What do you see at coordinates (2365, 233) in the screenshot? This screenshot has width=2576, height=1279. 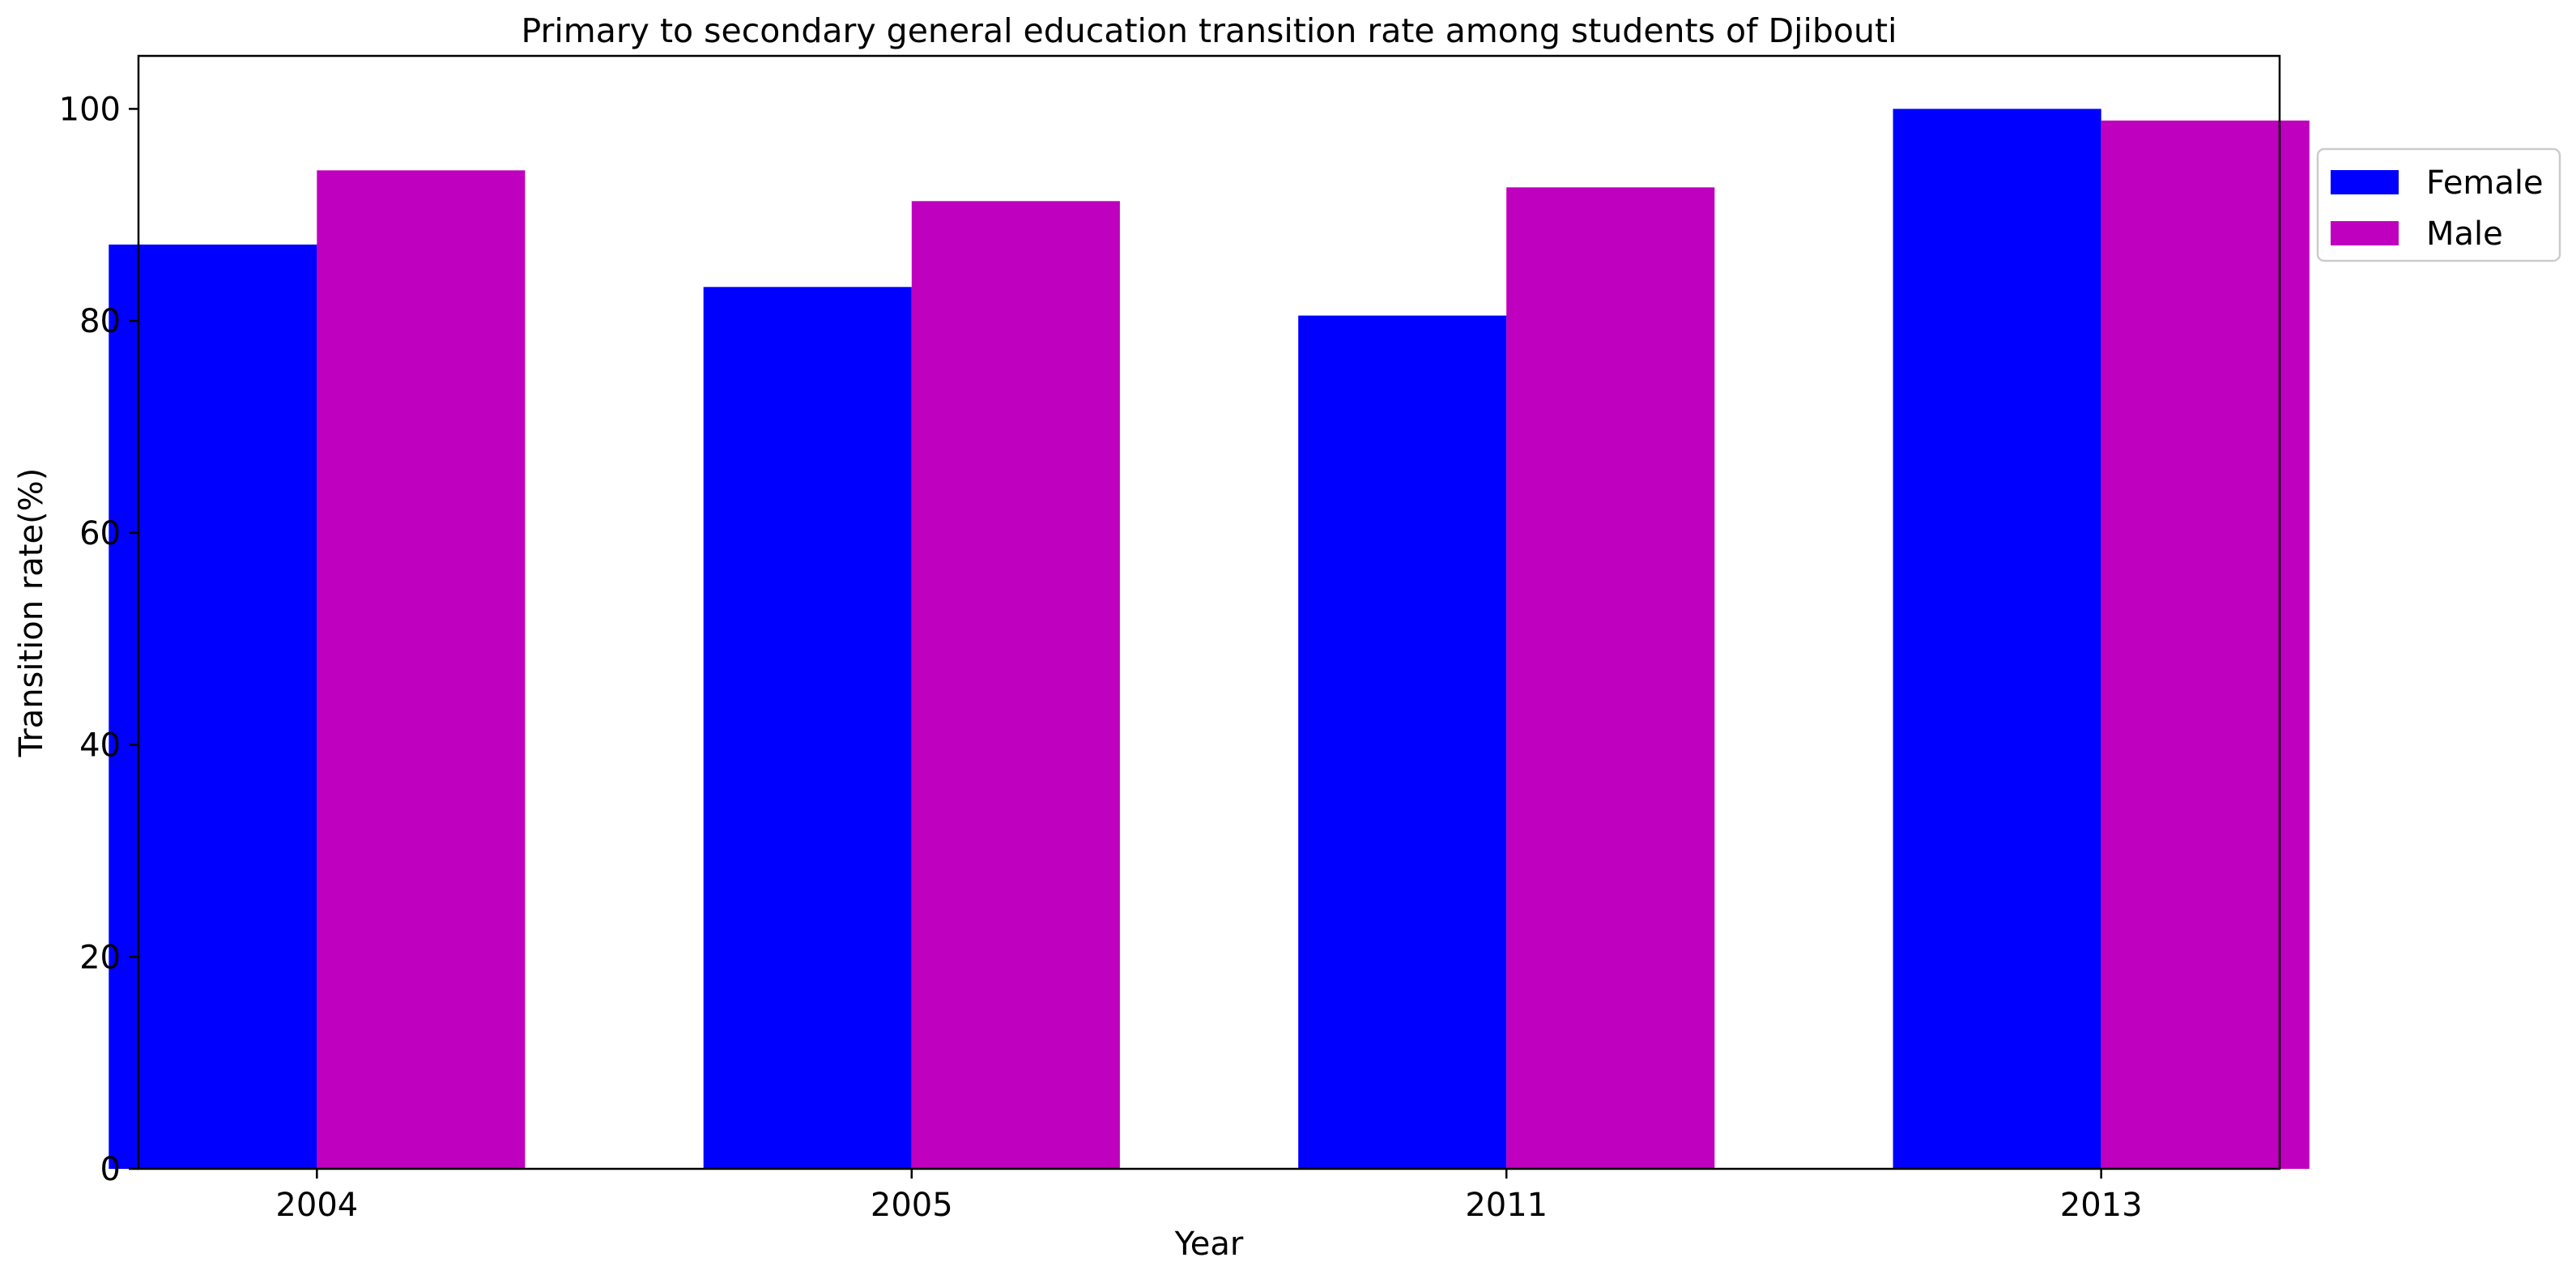 I see `legend-swatch-male` at bounding box center [2365, 233].